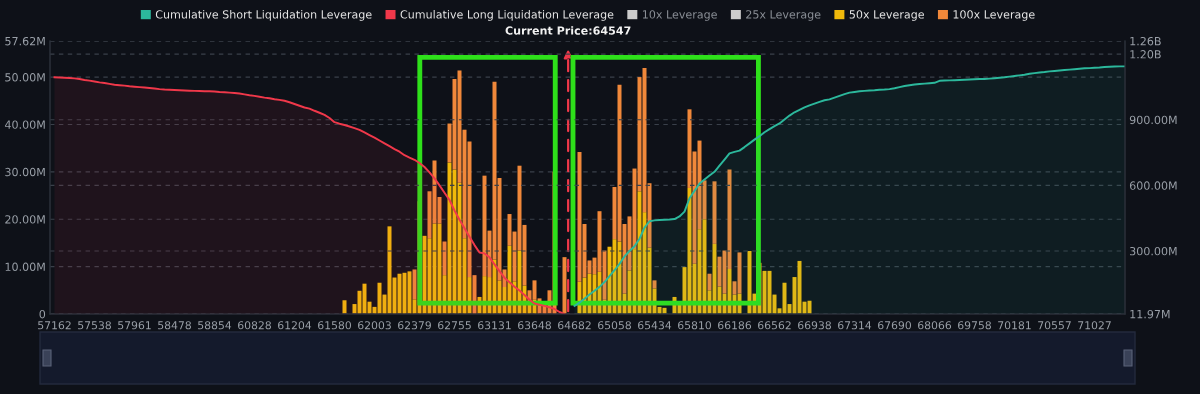 This screenshot has width=1200, height=394. What do you see at coordinates (263, 15) in the screenshot?
I see `legend-label: Cumulative Short Liquidation Leverage` at bounding box center [263, 15].